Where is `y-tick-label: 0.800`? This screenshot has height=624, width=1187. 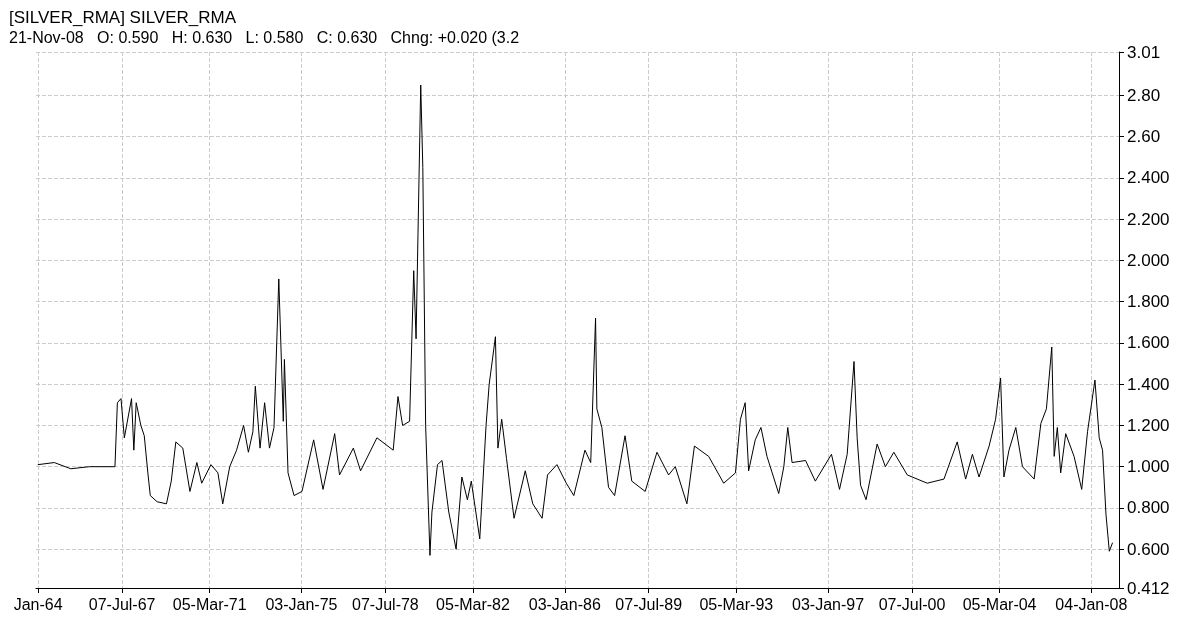 y-tick-label: 0.800 is located at coordinates (1148, 508).